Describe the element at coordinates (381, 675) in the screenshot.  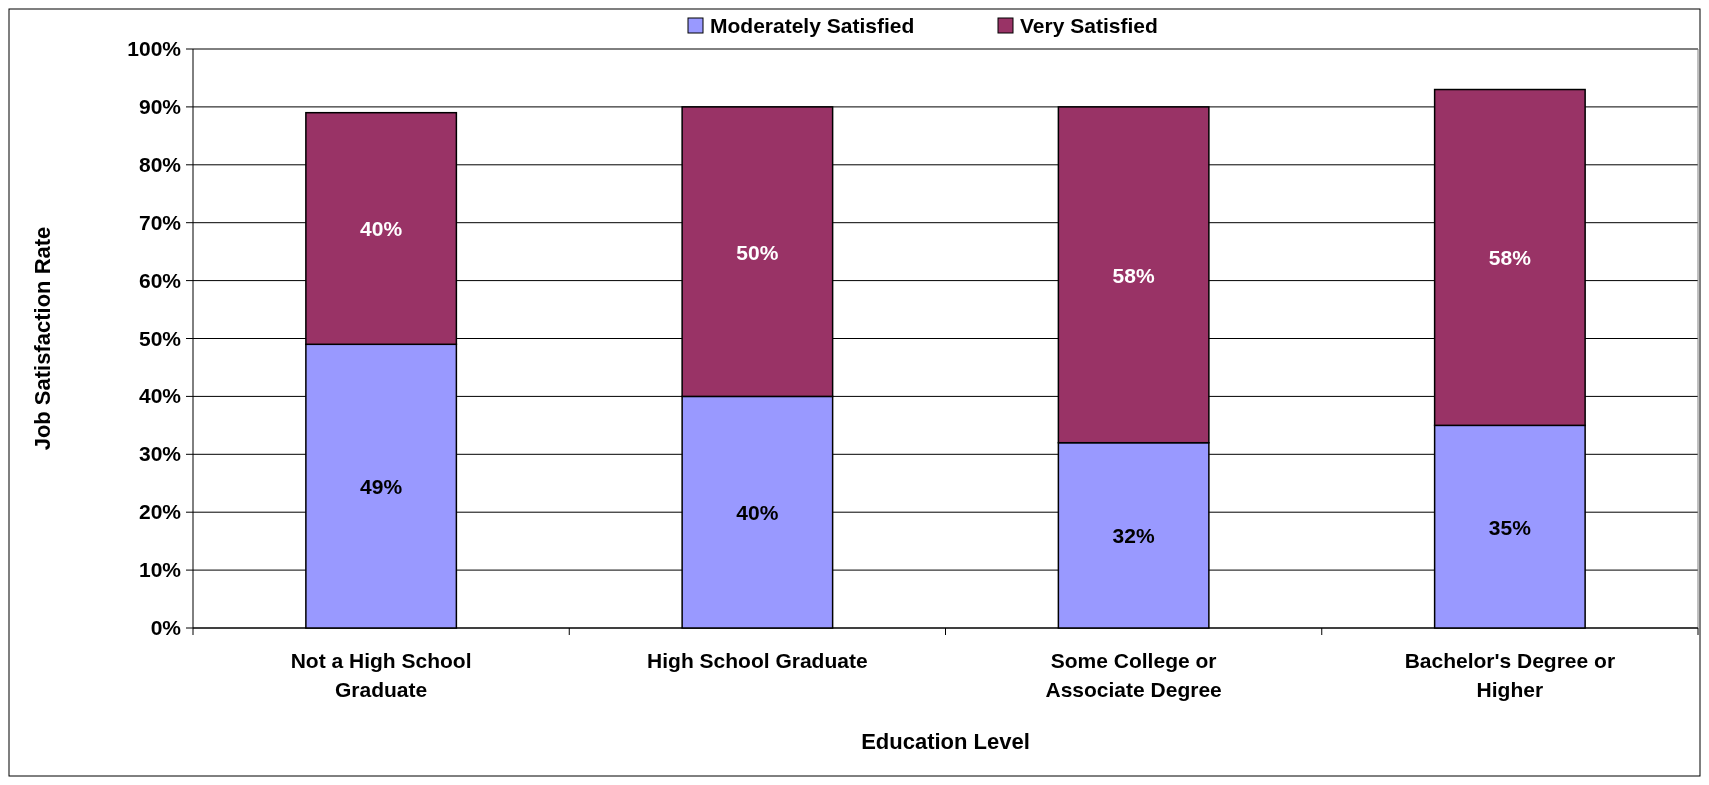
I see `x-tick-label: Not a High School Graduate` at that location.